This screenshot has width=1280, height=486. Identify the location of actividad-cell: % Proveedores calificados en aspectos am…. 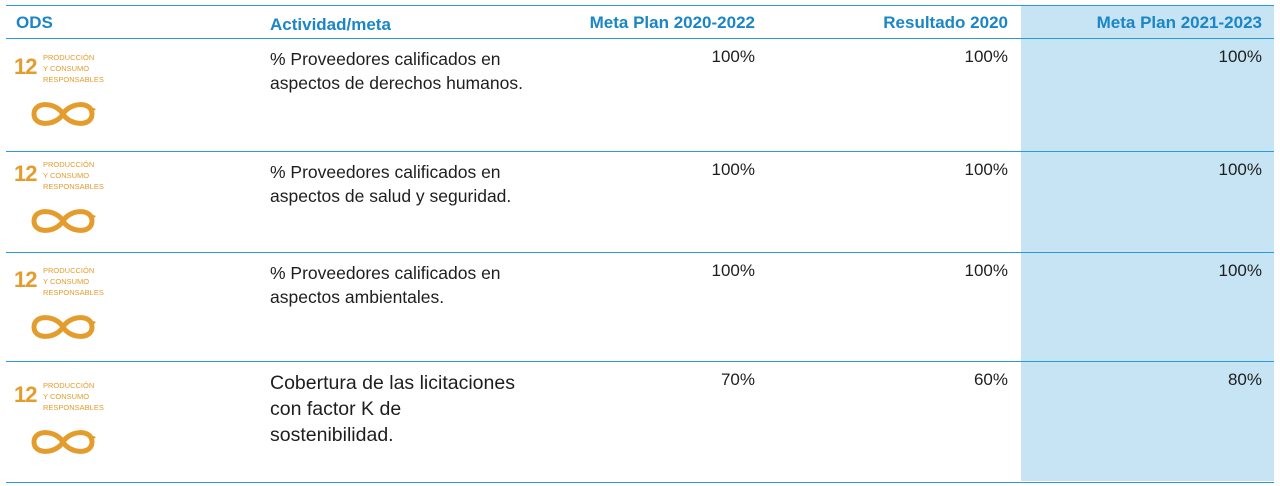
(385, 285).